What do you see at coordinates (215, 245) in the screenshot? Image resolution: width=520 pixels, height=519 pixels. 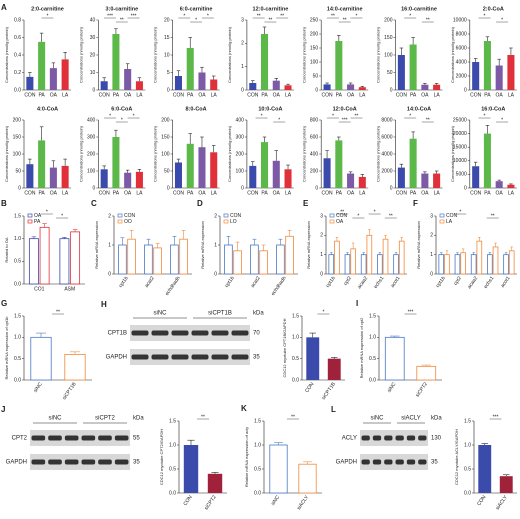 I see `y-tick-label: 1` at bounding box center [215, 245].